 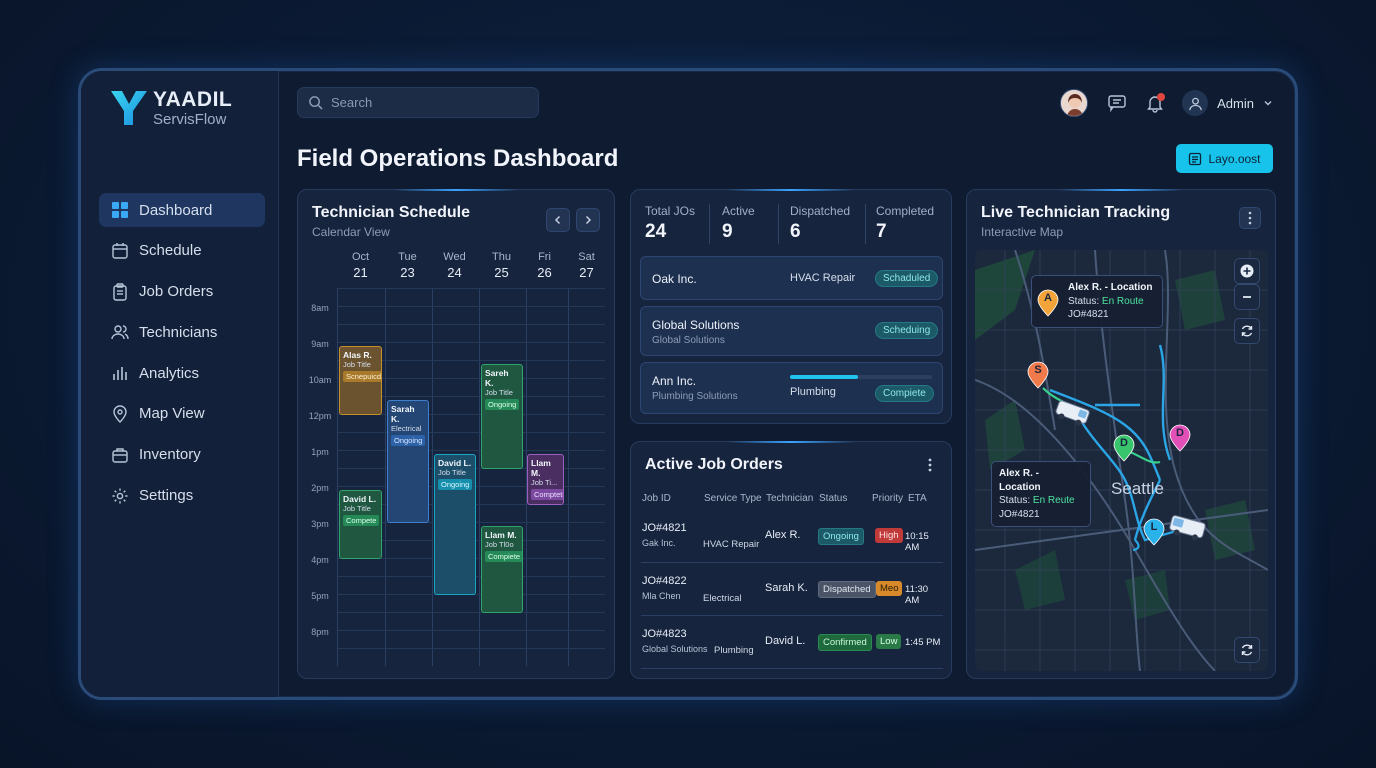 I want to click on tooltip-status-value: En Route, so click(x=1122, y=301).